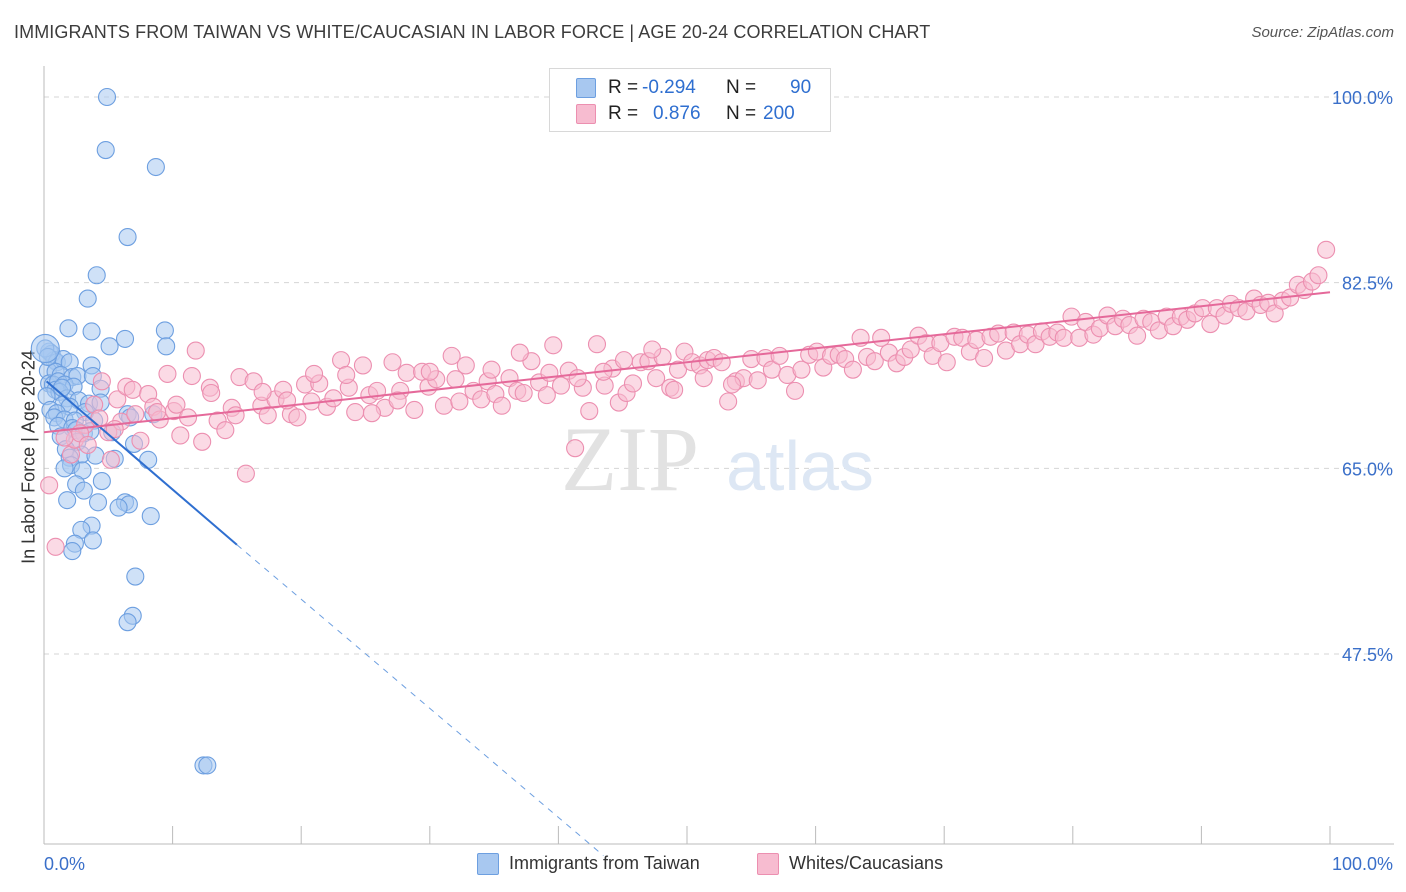  Describe the element at coordinates (1367, 655) in the screenshot. I see `y-tick-label: 47.5%` at that location.